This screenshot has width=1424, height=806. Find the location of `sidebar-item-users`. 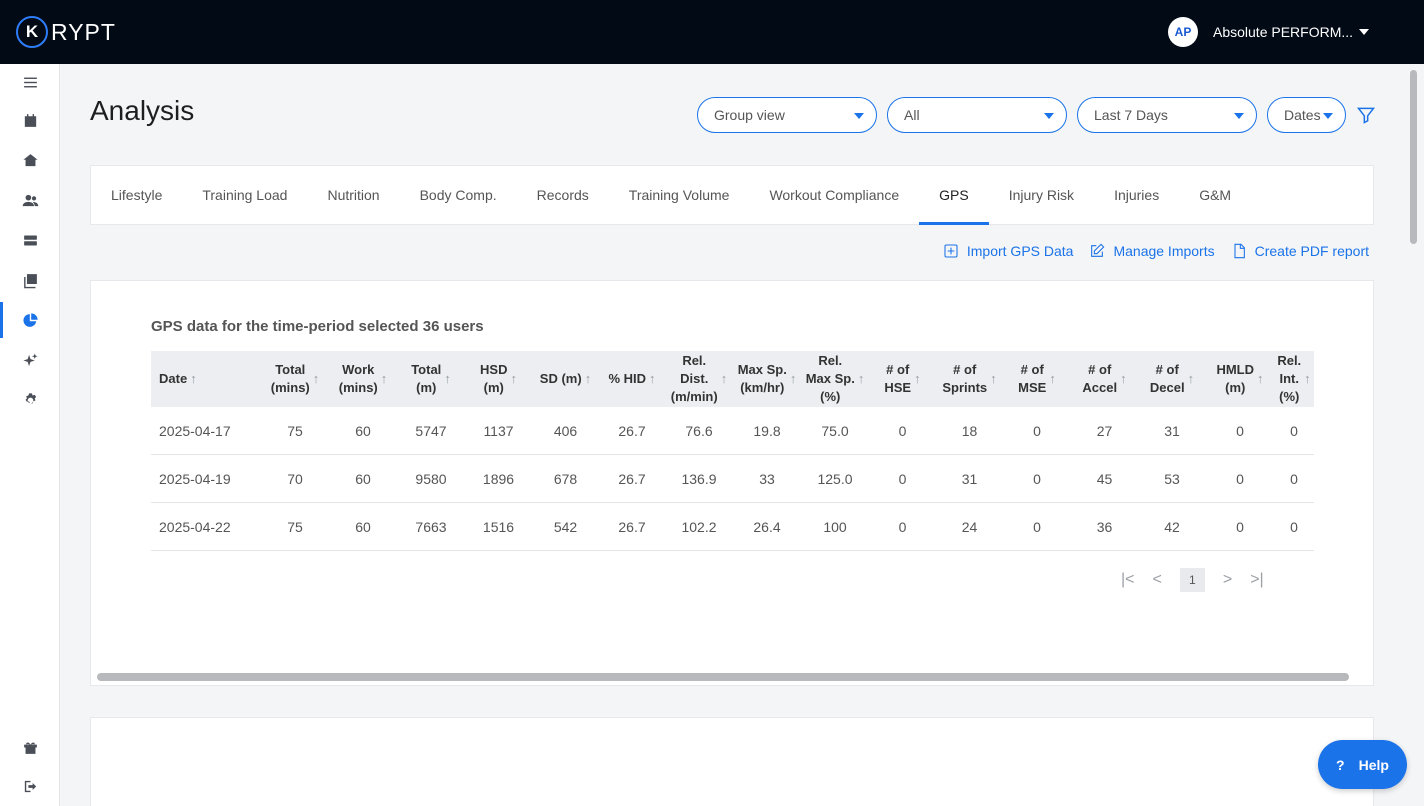

sidebar-item-users is located at coordinates (30, 200).